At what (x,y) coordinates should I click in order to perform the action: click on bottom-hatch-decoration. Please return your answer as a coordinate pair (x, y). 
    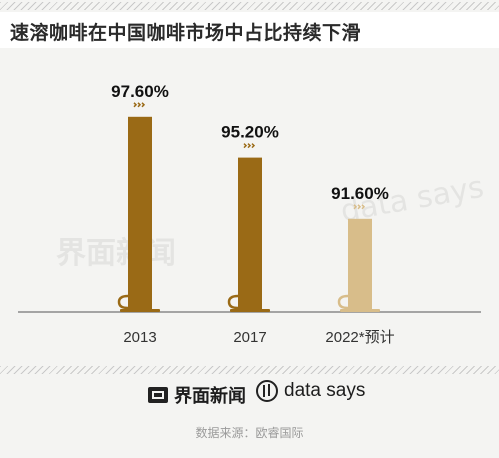
    Looking at the image, I should click on (249, 370).